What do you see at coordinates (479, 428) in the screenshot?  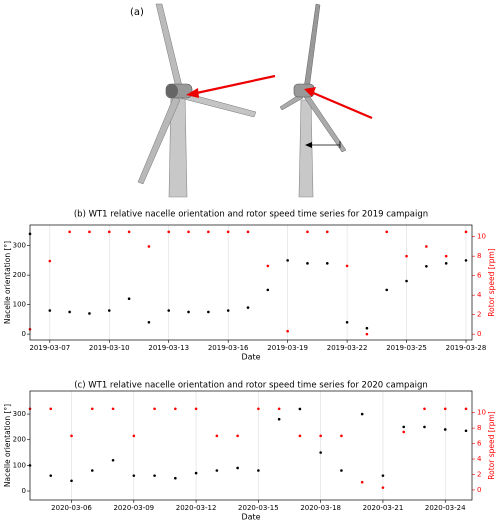 I see `y2-tick-label: 8` at bounding box center [479, 428].